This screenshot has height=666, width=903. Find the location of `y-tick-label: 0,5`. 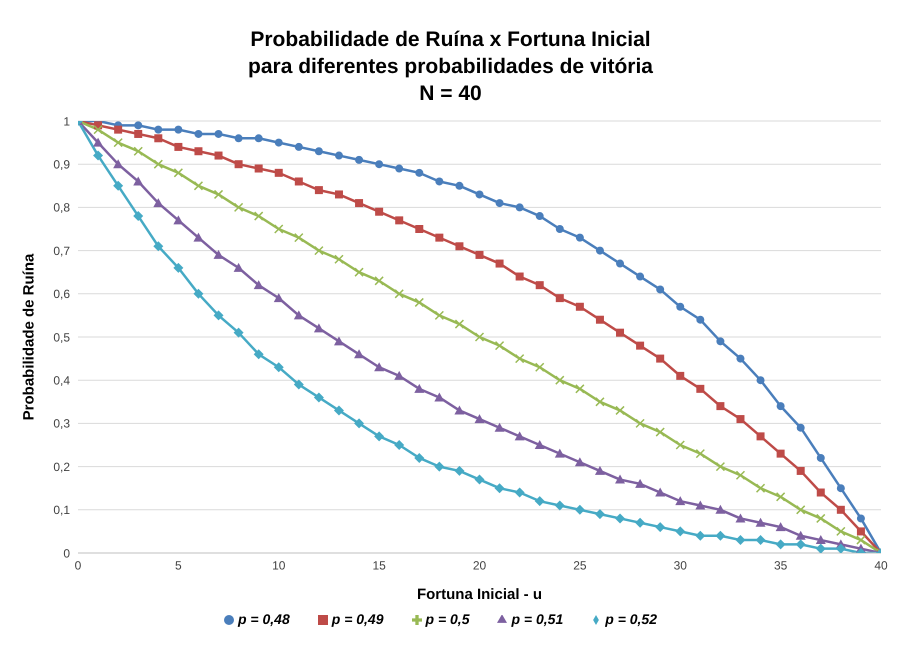

y-tick-label: 0,5 is located at coordinates (61, 337).